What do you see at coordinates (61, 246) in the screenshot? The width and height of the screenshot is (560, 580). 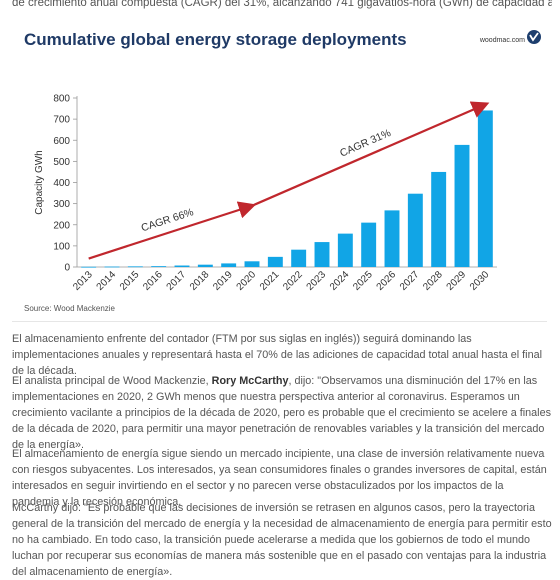 I see `y-tick-label: 100` at bounding box center [61, 246].